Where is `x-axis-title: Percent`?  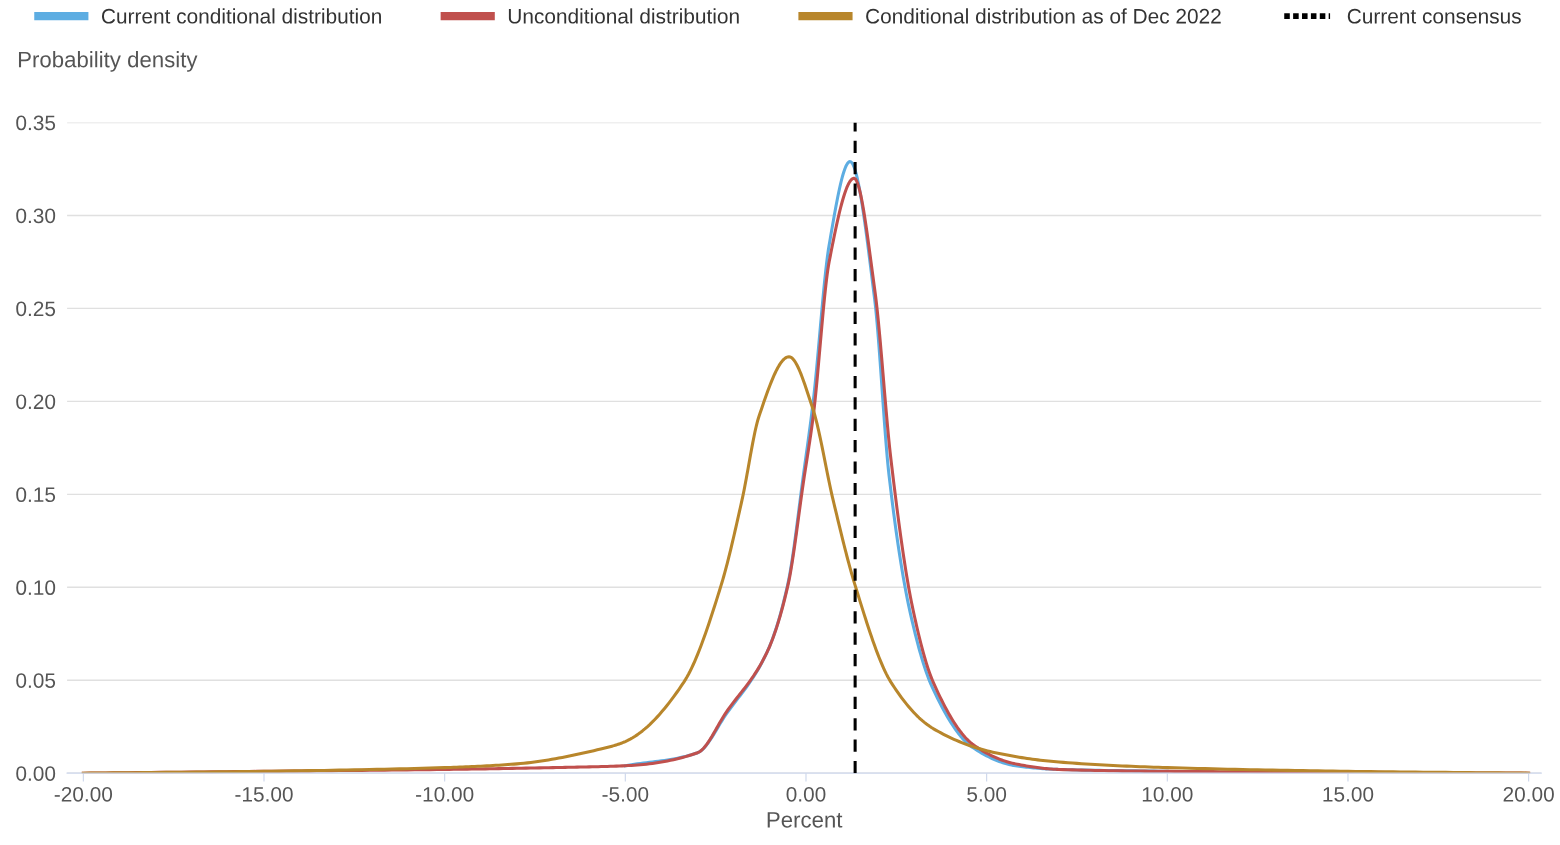 x-axis-title: Percent is located at coordinates (805, 820).